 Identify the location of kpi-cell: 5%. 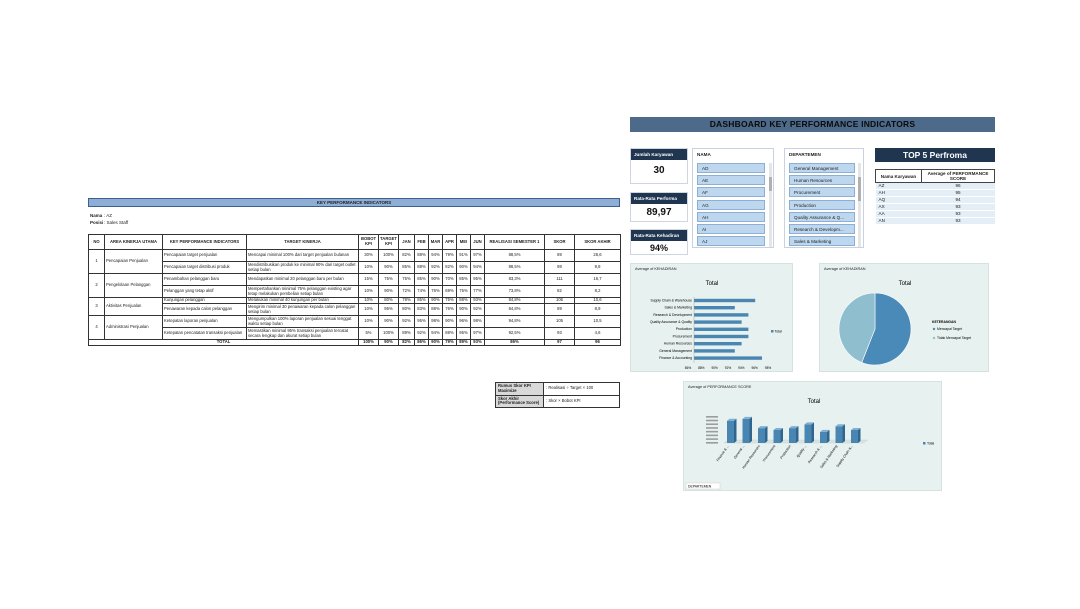
(368, 333).